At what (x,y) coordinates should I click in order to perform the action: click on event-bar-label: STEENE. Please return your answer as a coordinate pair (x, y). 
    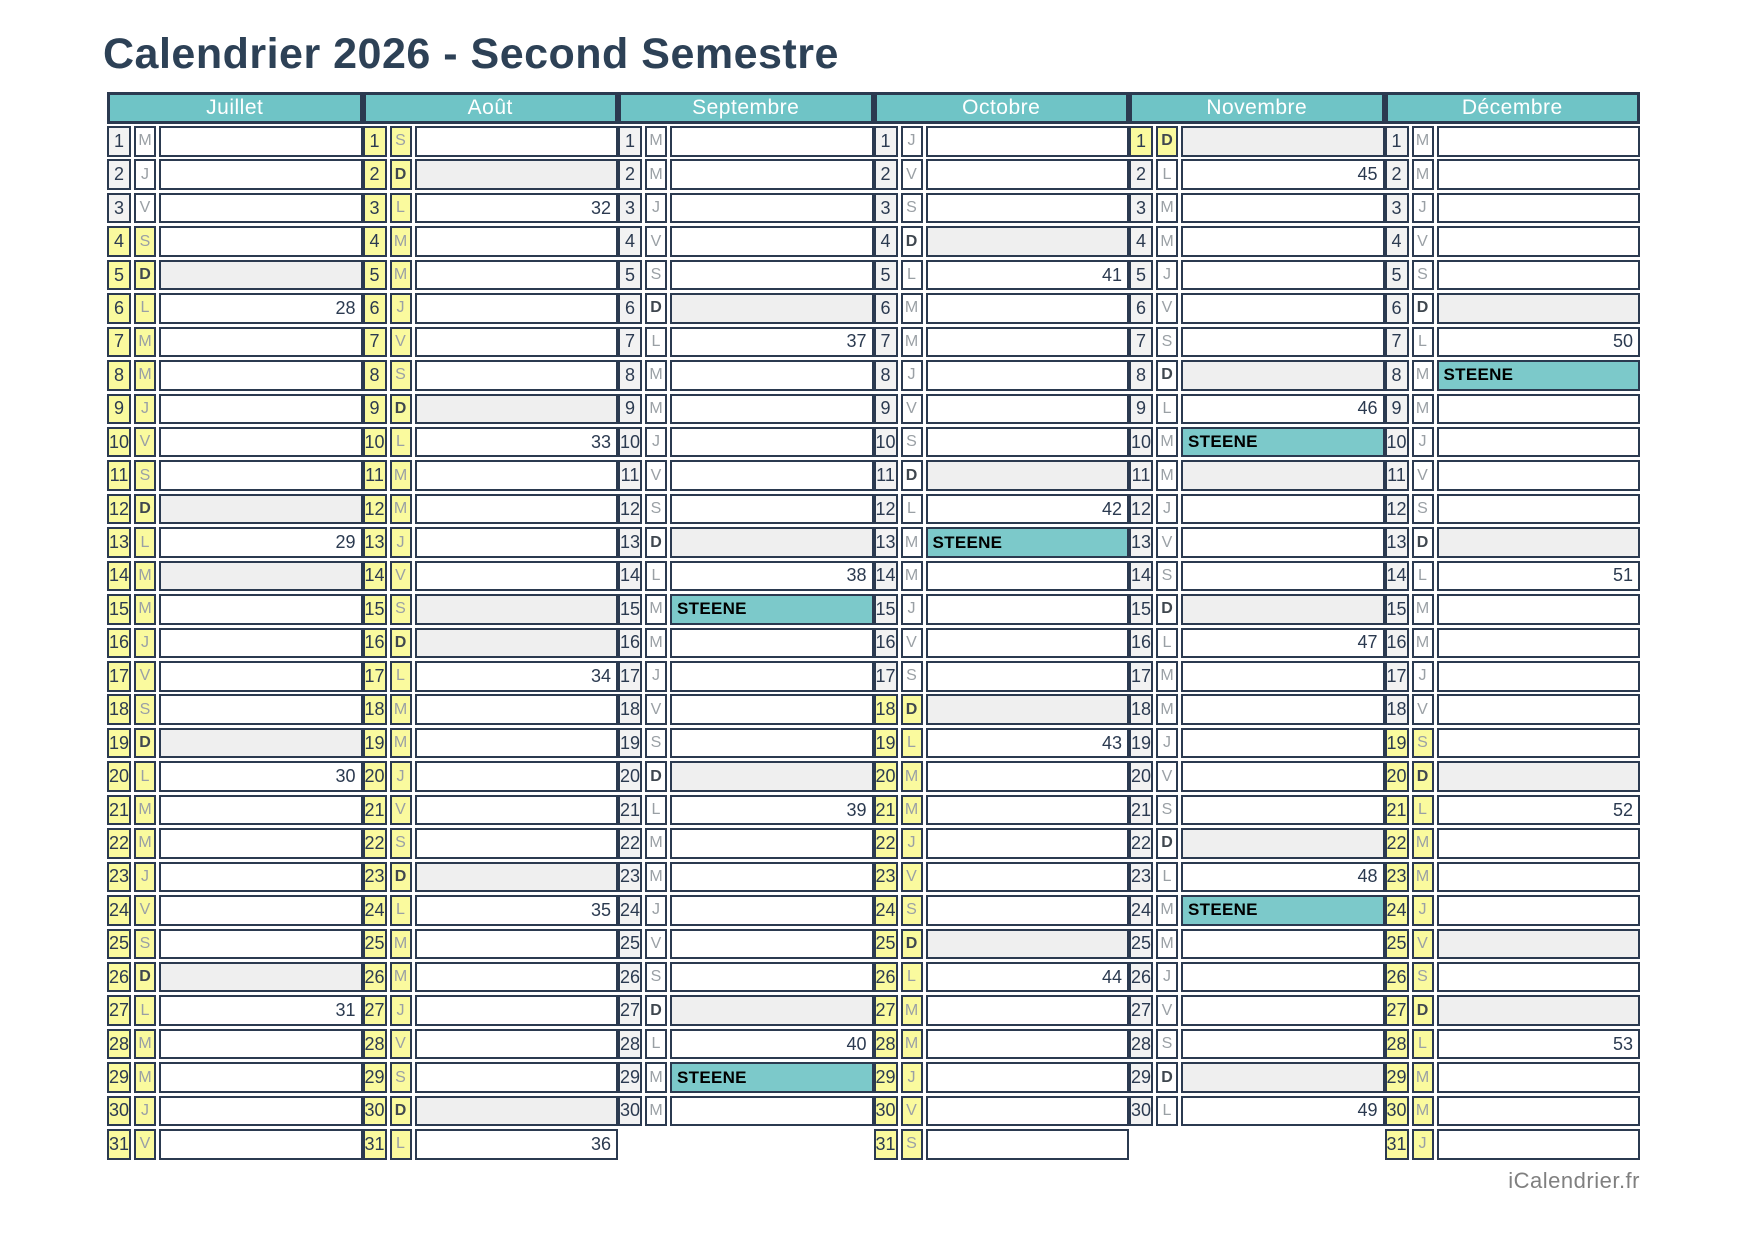
    Looking at the image, I should click on (712, 1077).